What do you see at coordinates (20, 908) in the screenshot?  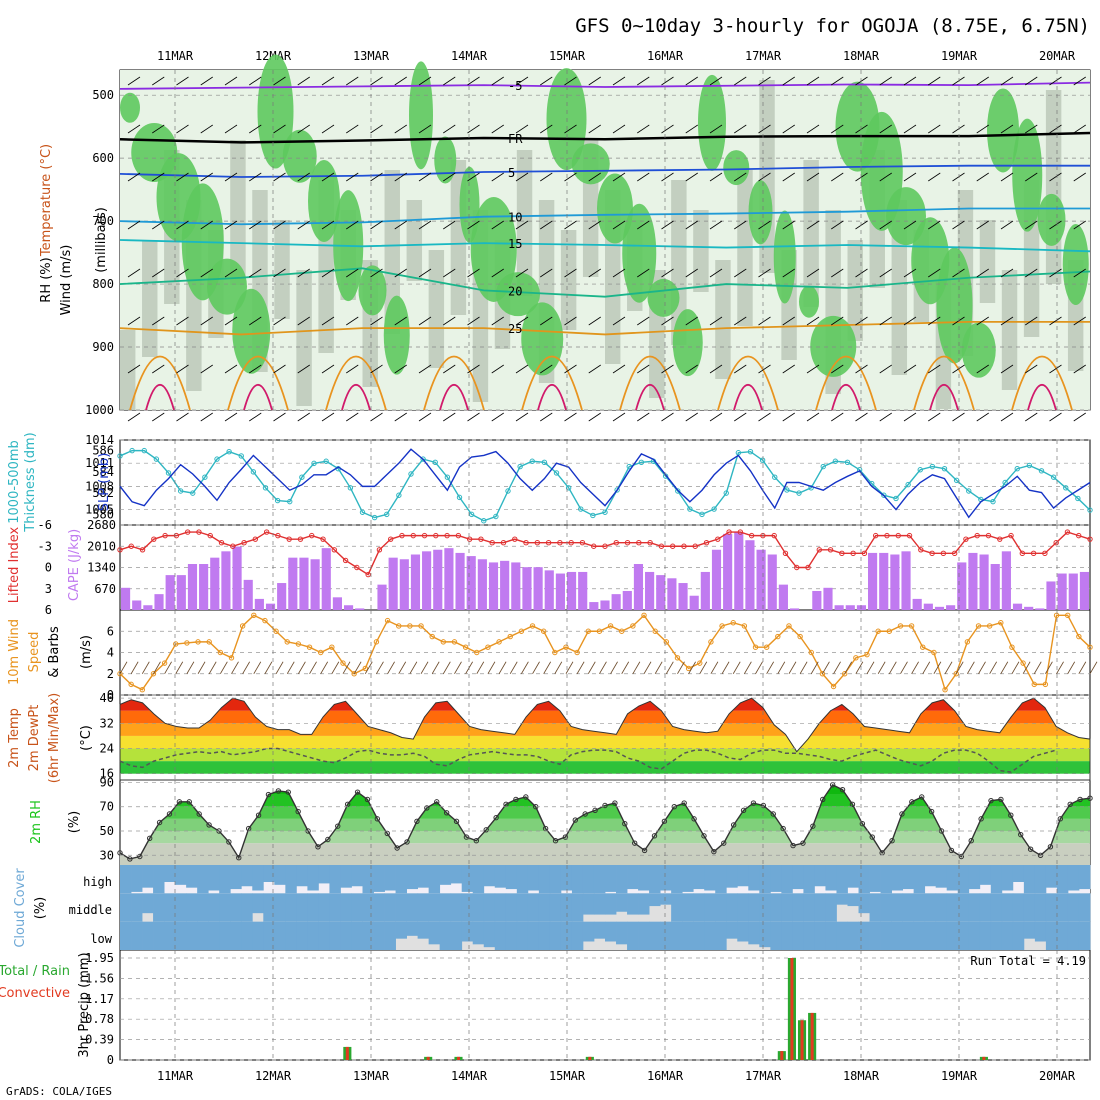 I see `cloud-label: Cloud Cover` at bounding box center [20, 908].